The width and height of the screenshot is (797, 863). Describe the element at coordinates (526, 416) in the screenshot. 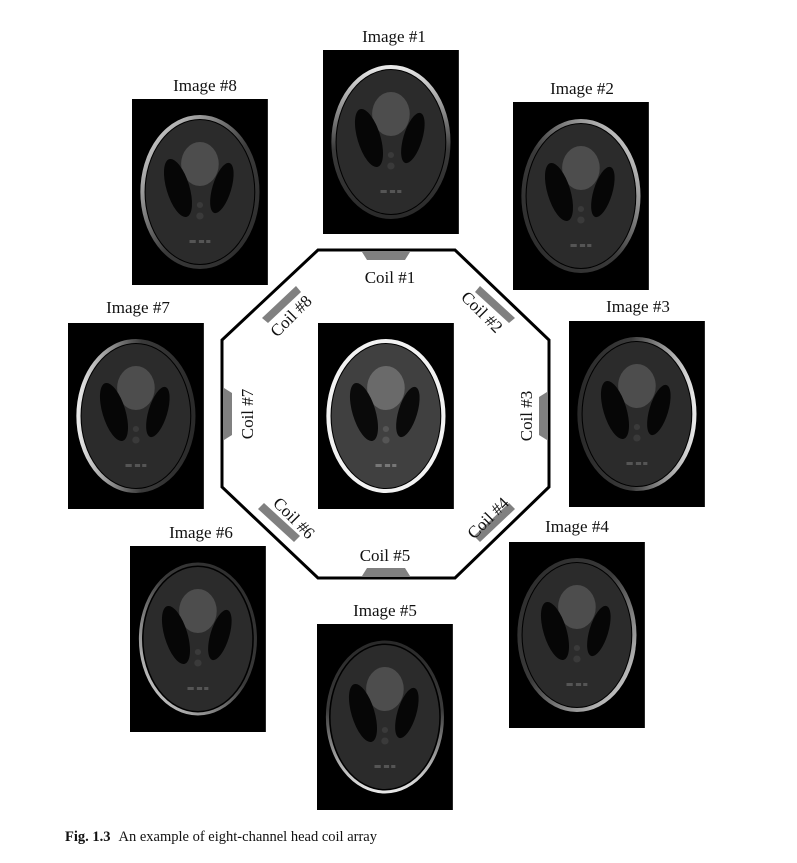

I see `coil-label-3: Coil #3` at that location.